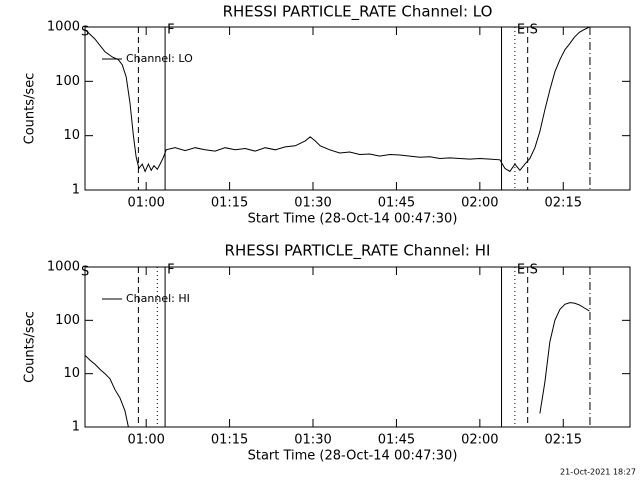 The height and width of the screenshot is (480, 640). What do you see at coordinates (598, 472) in the screenshot?
I see `footer: 21-Oct-2021 18:27` at bounding box center [598, 472].